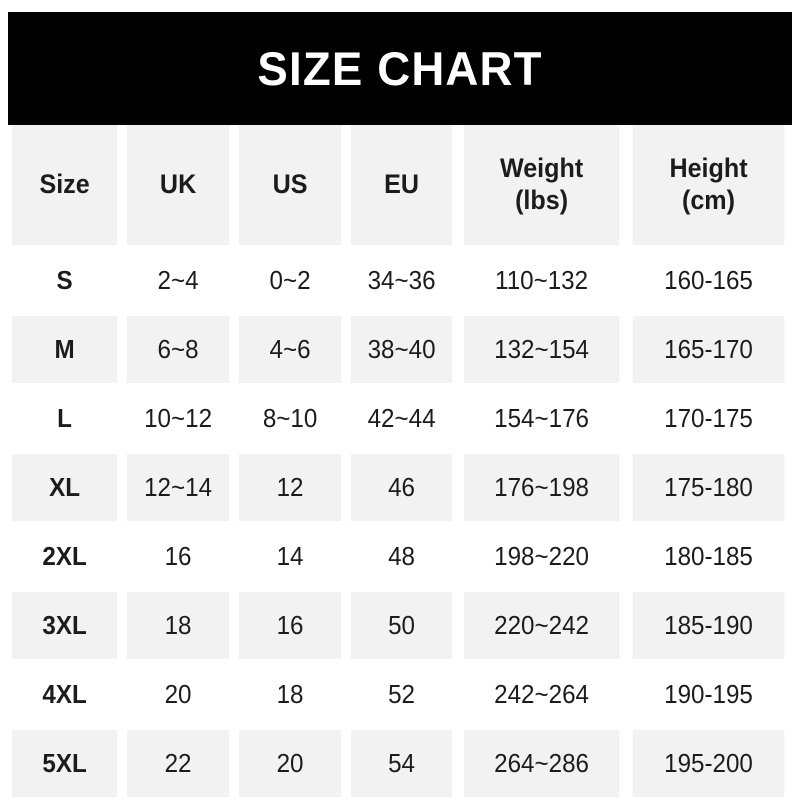 The height and width of the screenshot is (800, 800). What do you see at coordinates (402, 626) in the screenshot?
I see `cell-eu: 50` at bounding box center [402, 626].